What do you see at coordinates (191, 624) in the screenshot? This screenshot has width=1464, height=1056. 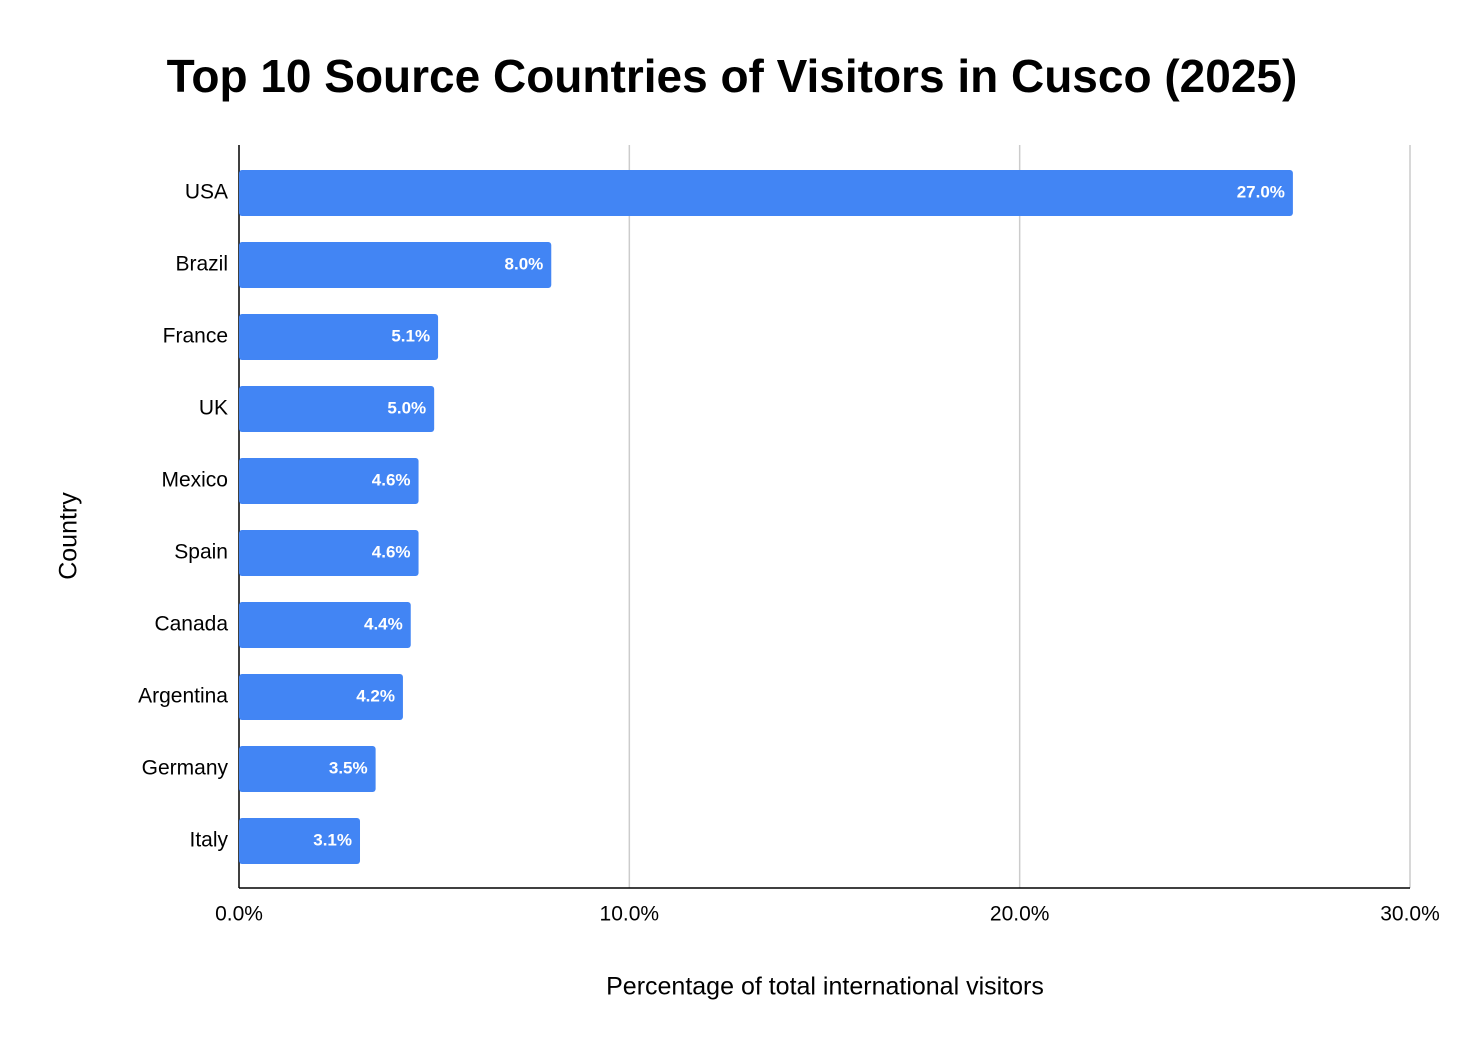 I see `y-tick-label: Canada` at bounding box center [191, 624].